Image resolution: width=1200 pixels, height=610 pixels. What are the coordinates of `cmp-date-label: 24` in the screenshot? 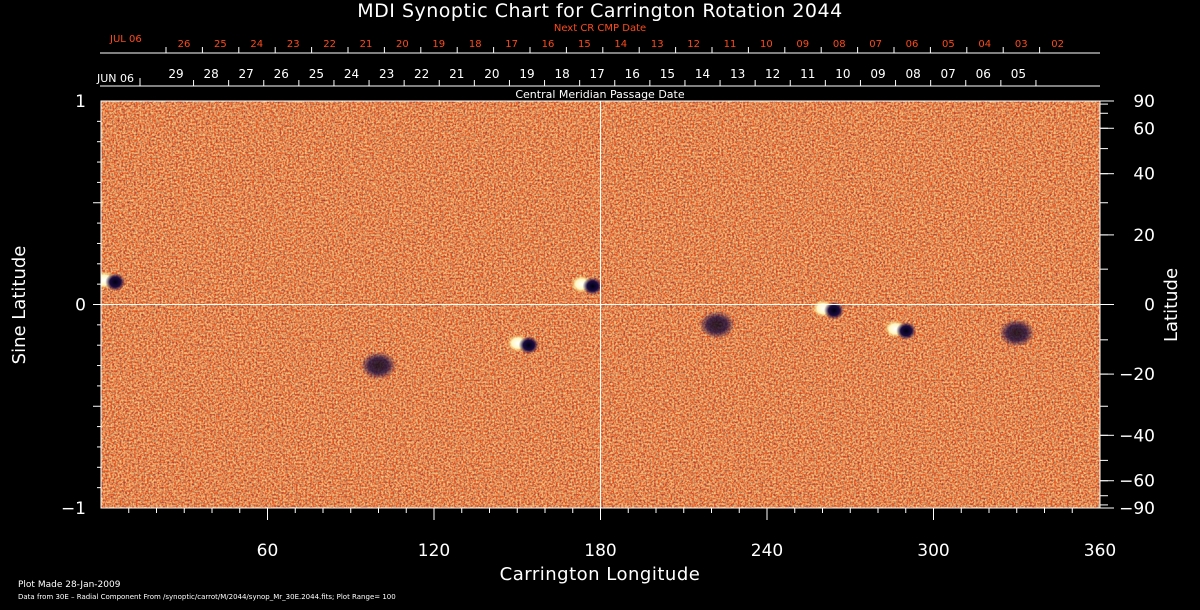 It's located at (351, 74).